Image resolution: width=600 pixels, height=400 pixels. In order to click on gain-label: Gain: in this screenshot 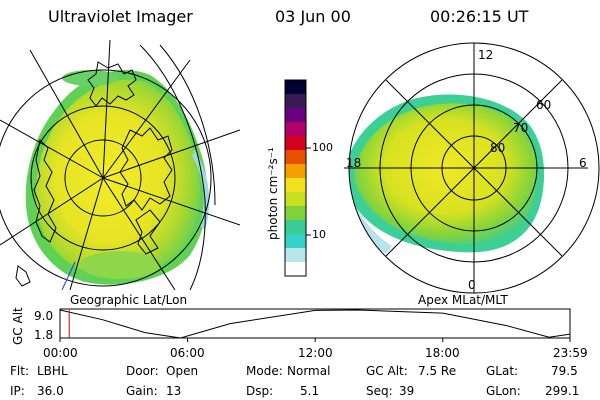, I will do `click(142, 391)`.